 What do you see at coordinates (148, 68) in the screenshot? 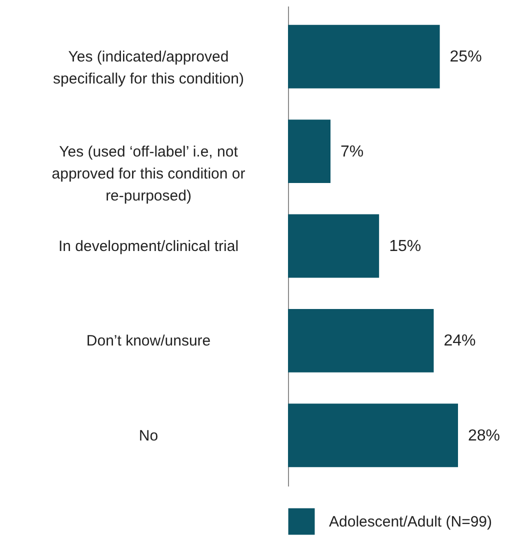
I see `y-tick-label: Yes (indicated/approved specifically for this condition)` at bounding box center [148, 68].